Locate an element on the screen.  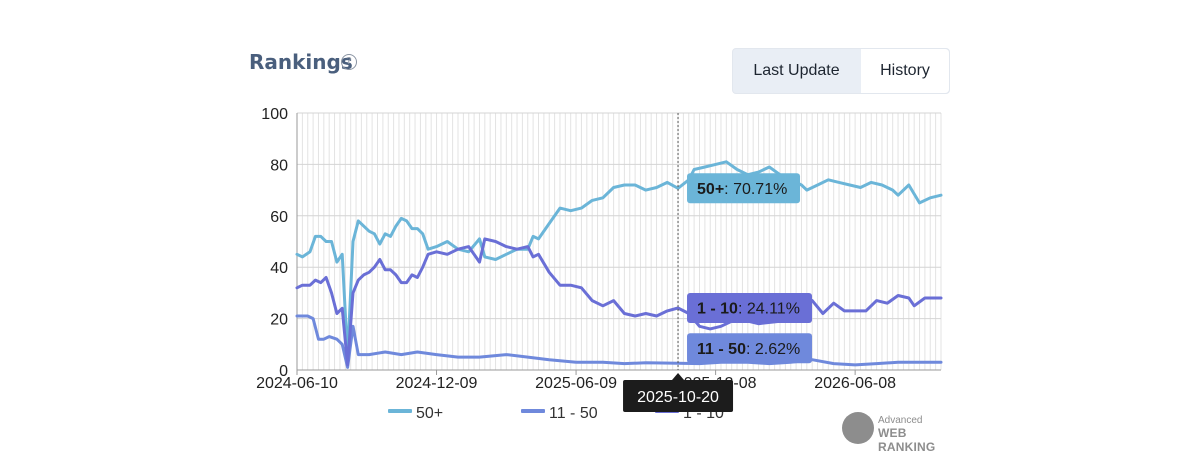
tooltip-text: 1 - 10: 24.11% is located at coordinates (748, 309).